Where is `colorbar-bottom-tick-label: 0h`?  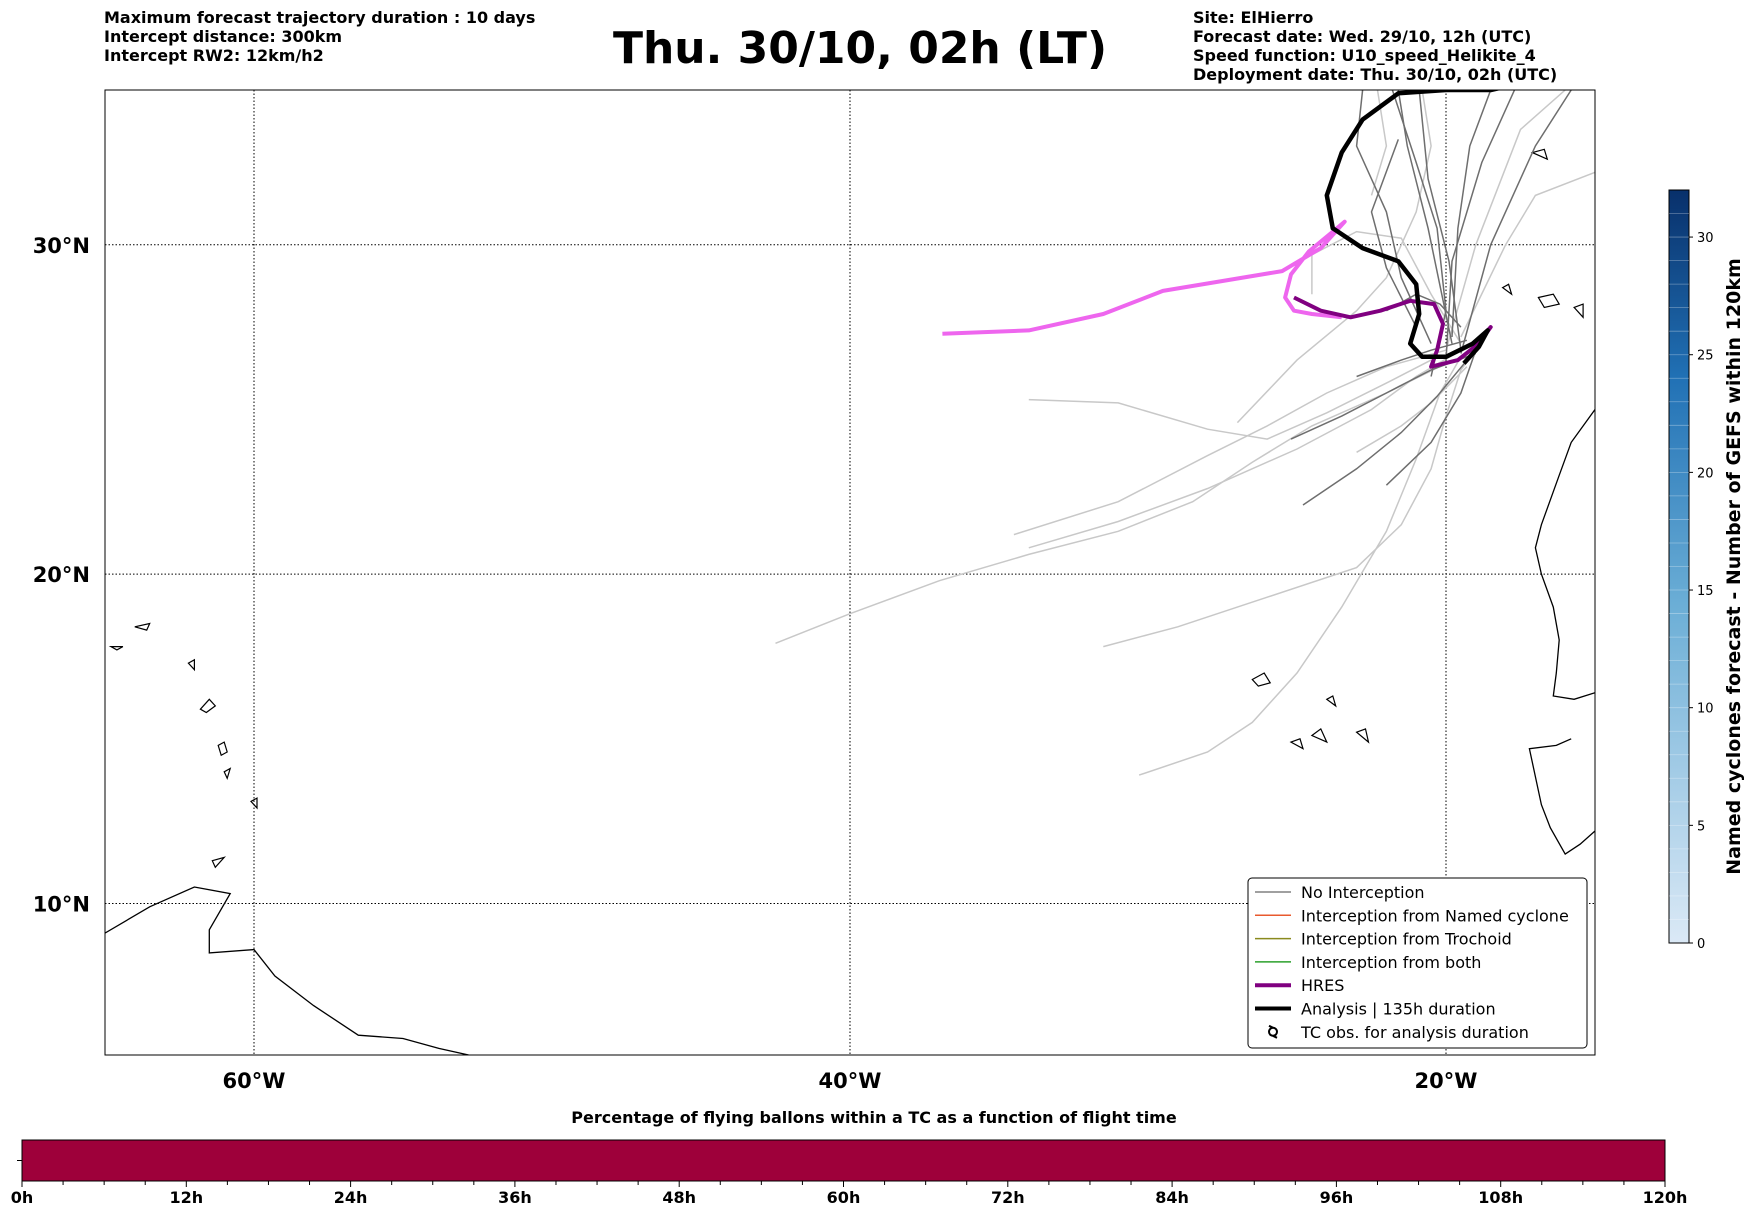 colorbar-bottom-tick-label: 0h is located at coordinates (22, 1197).